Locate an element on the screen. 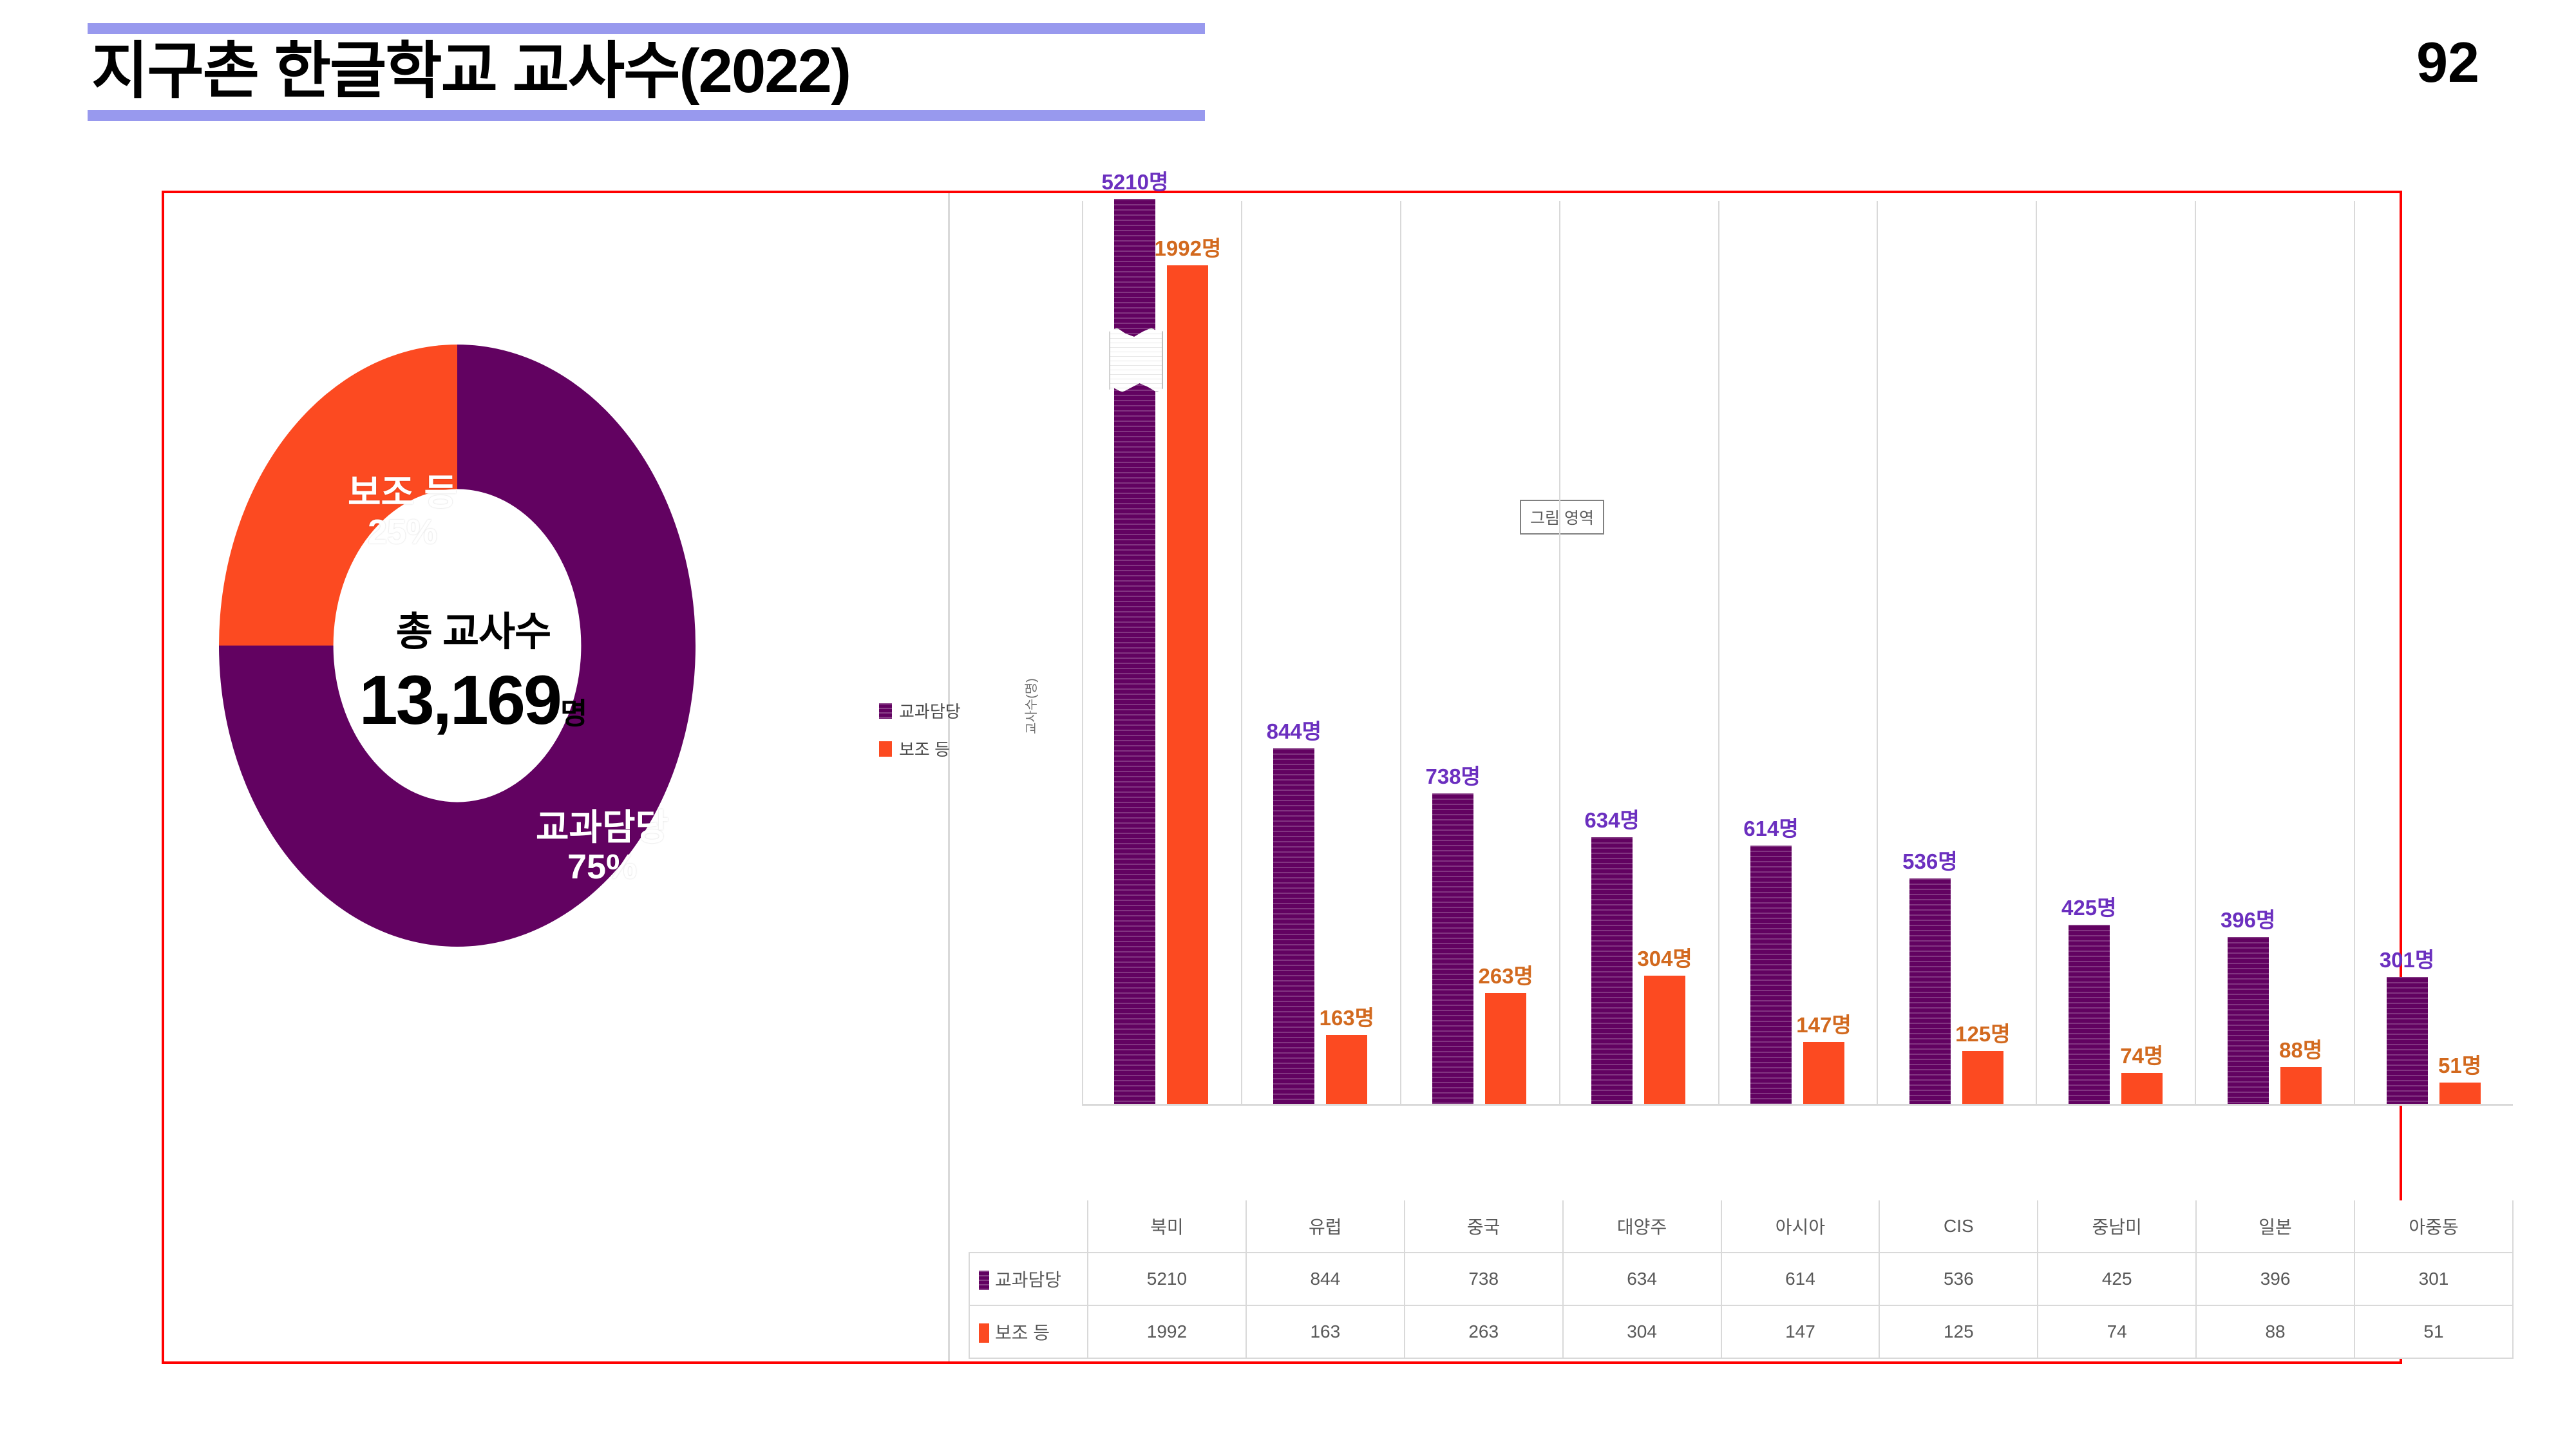  bar-대양주-bojodeung is located at coordinates (1665, 1040).